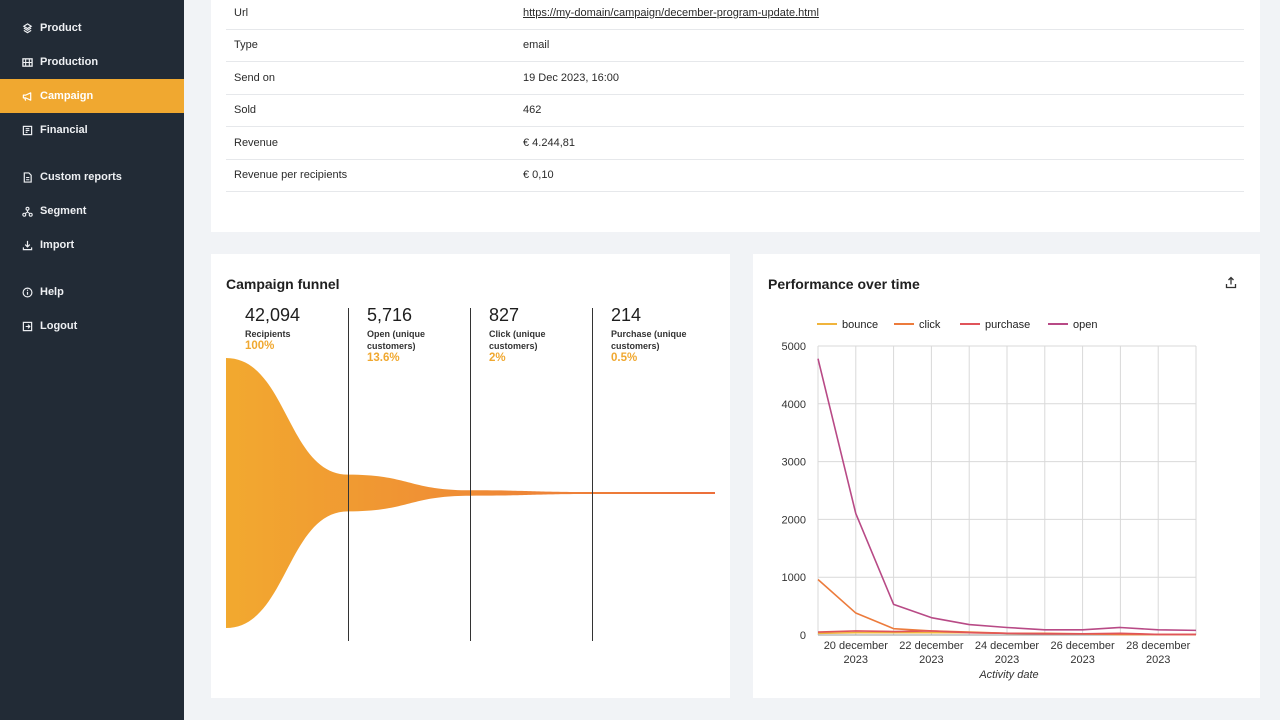 The image size is (1280, 720). Describe the element at coordinates (245, 110) in the screenshot. I see `detail-label: Sold` at that location.